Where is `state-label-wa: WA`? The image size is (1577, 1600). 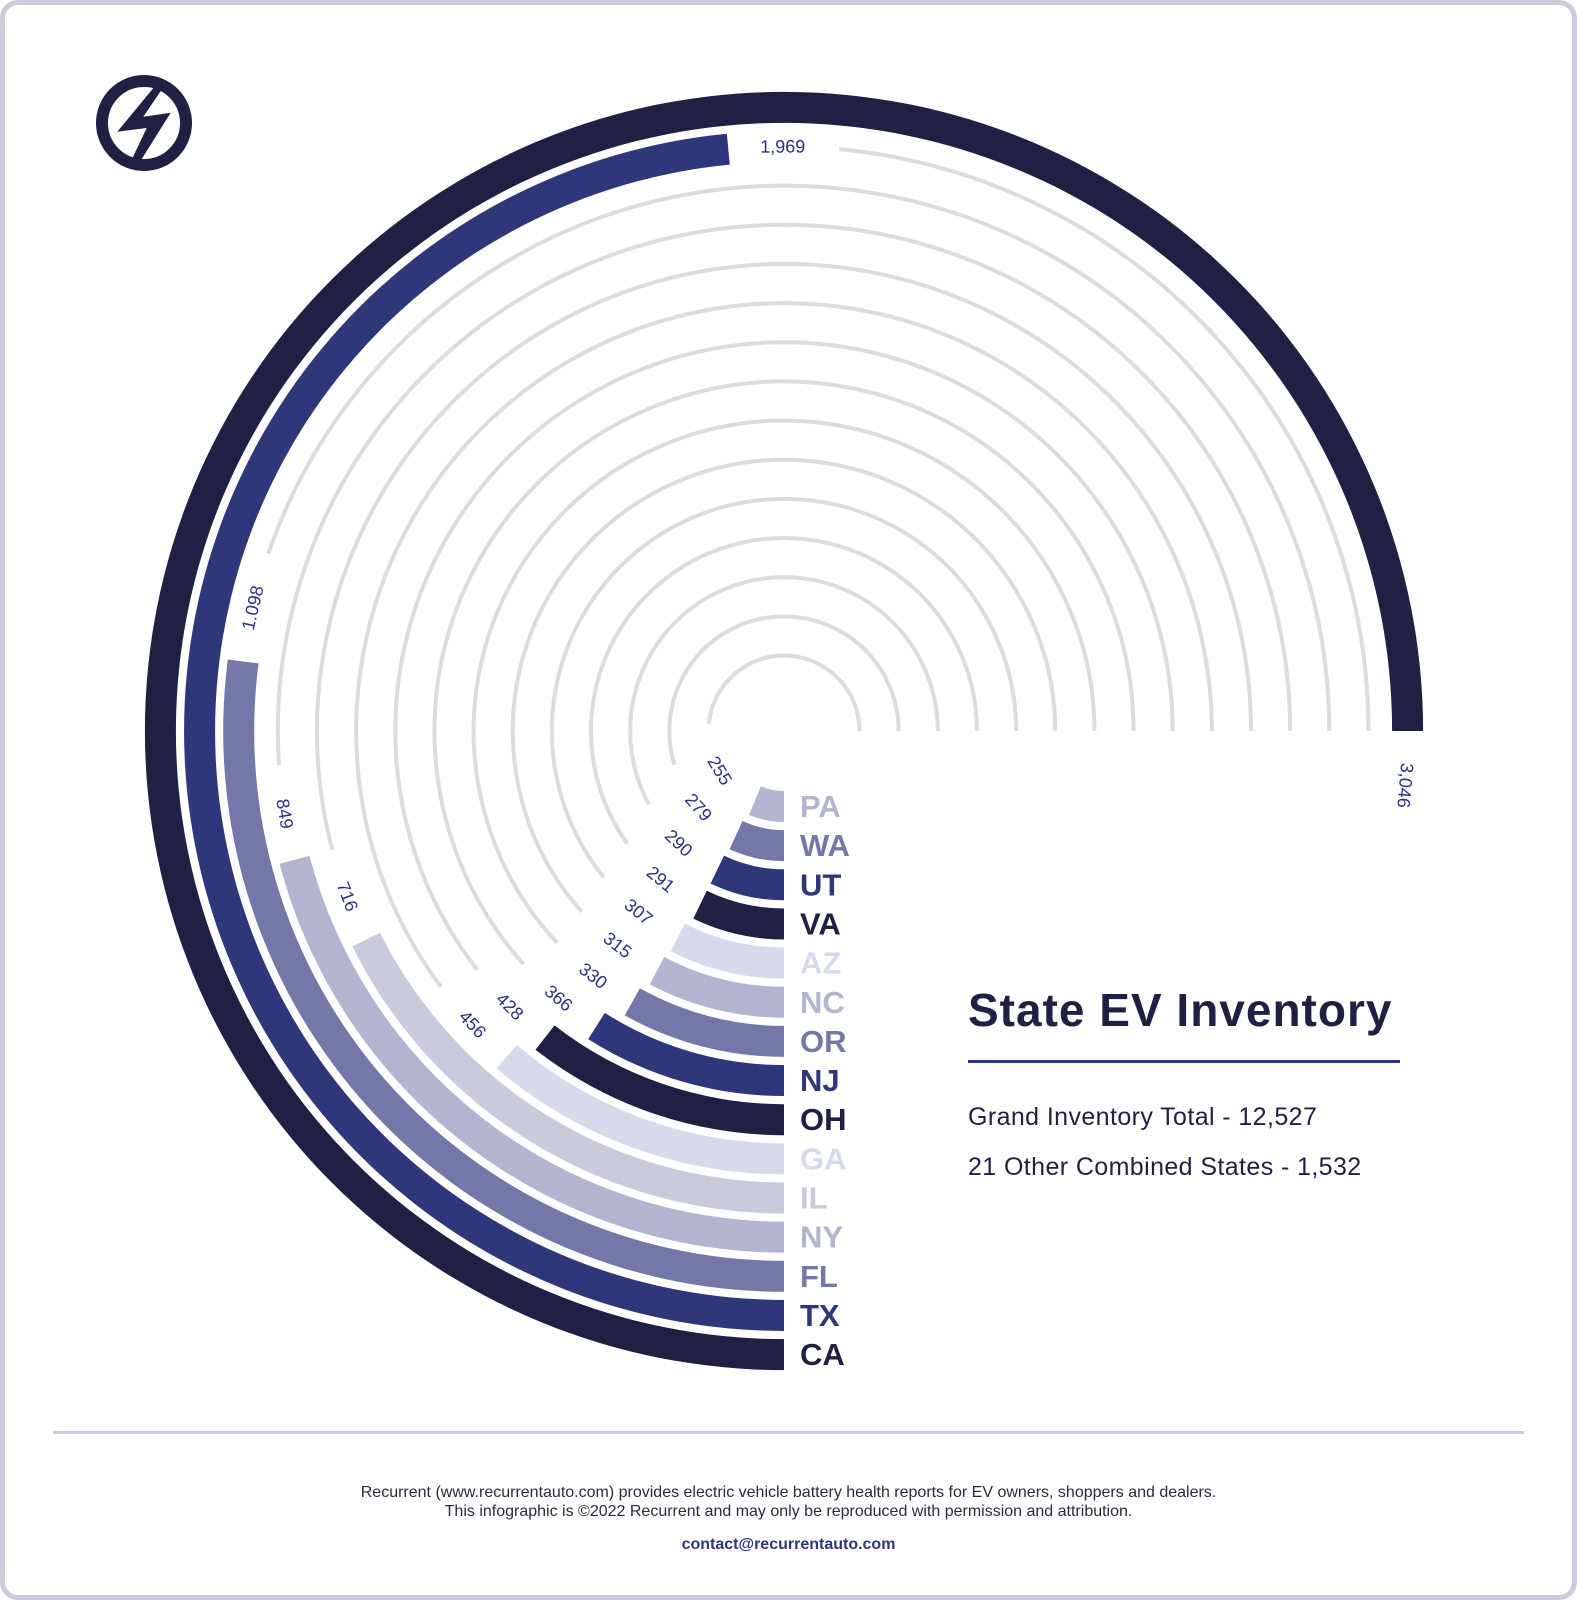
state-label-wa: WA is located at coordinates (825, 845).